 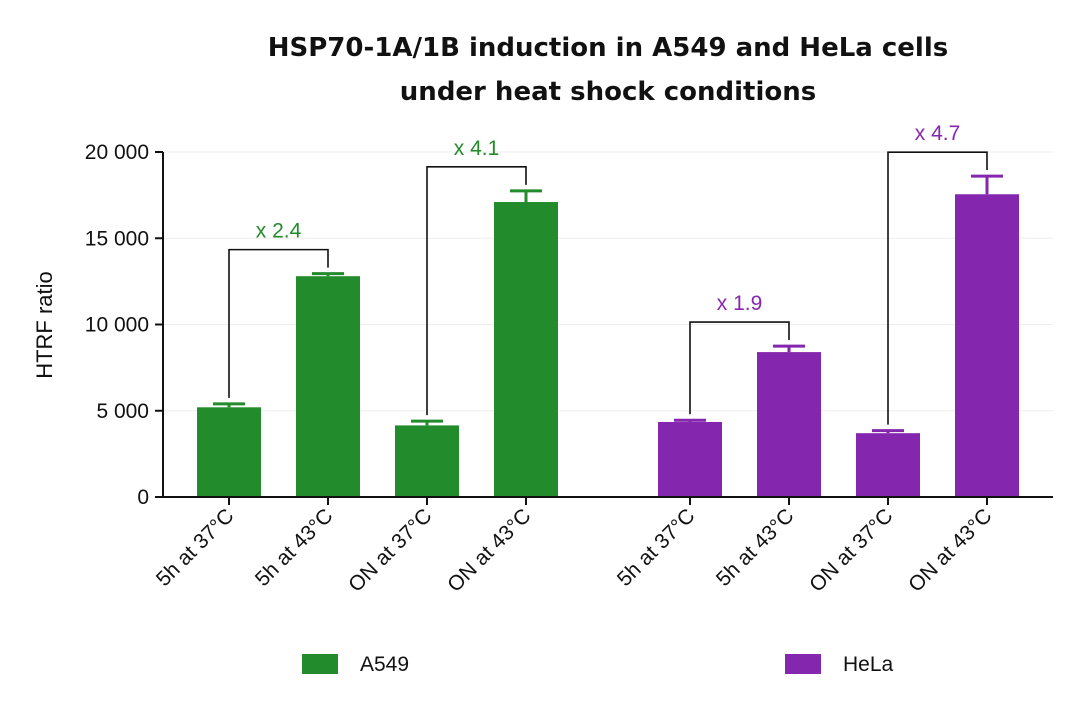 I want to click on fold-change-label: x 2.4, so click(x=279, y=231).